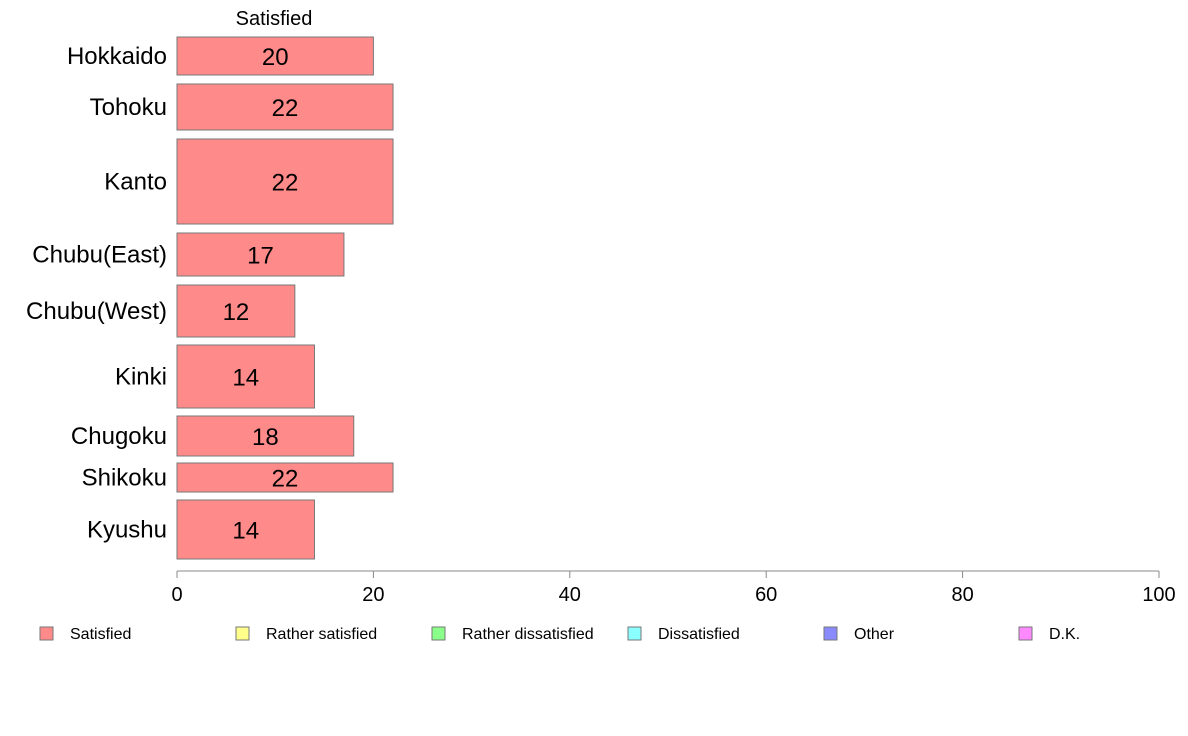 This screenshot has height=736, width=1188. I want to click on legend-swatch-rather-satisfied, so click(242, 633).